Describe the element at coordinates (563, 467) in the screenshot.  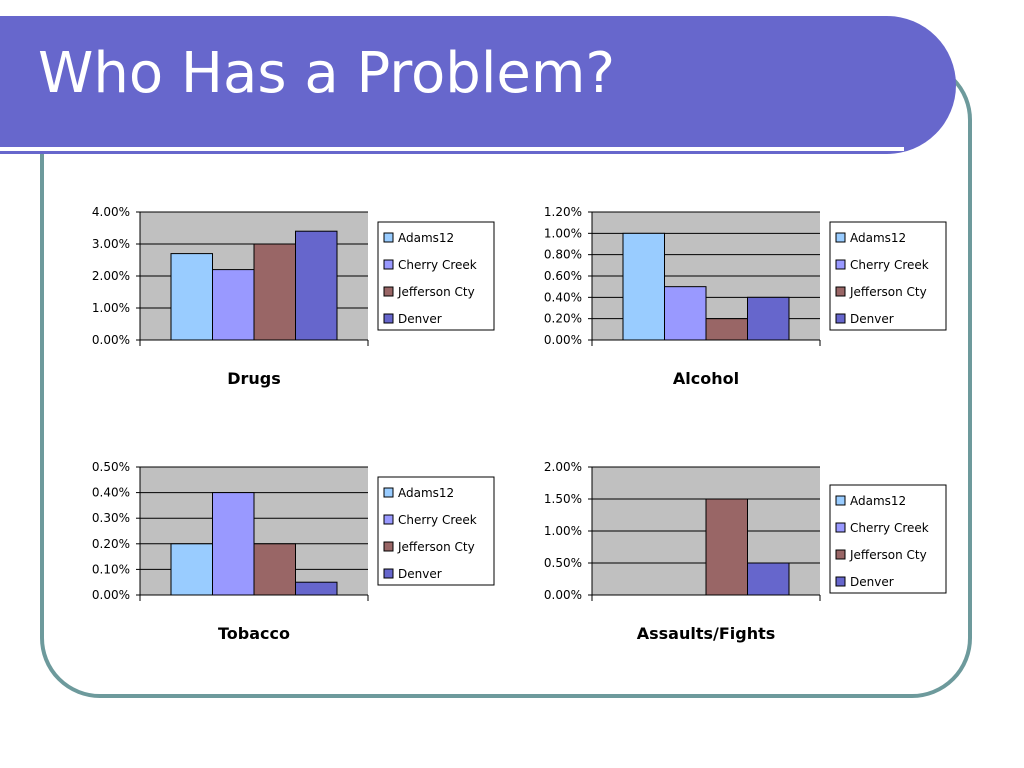
I see `chart-3-ytick-label: 2.00%` at that location.